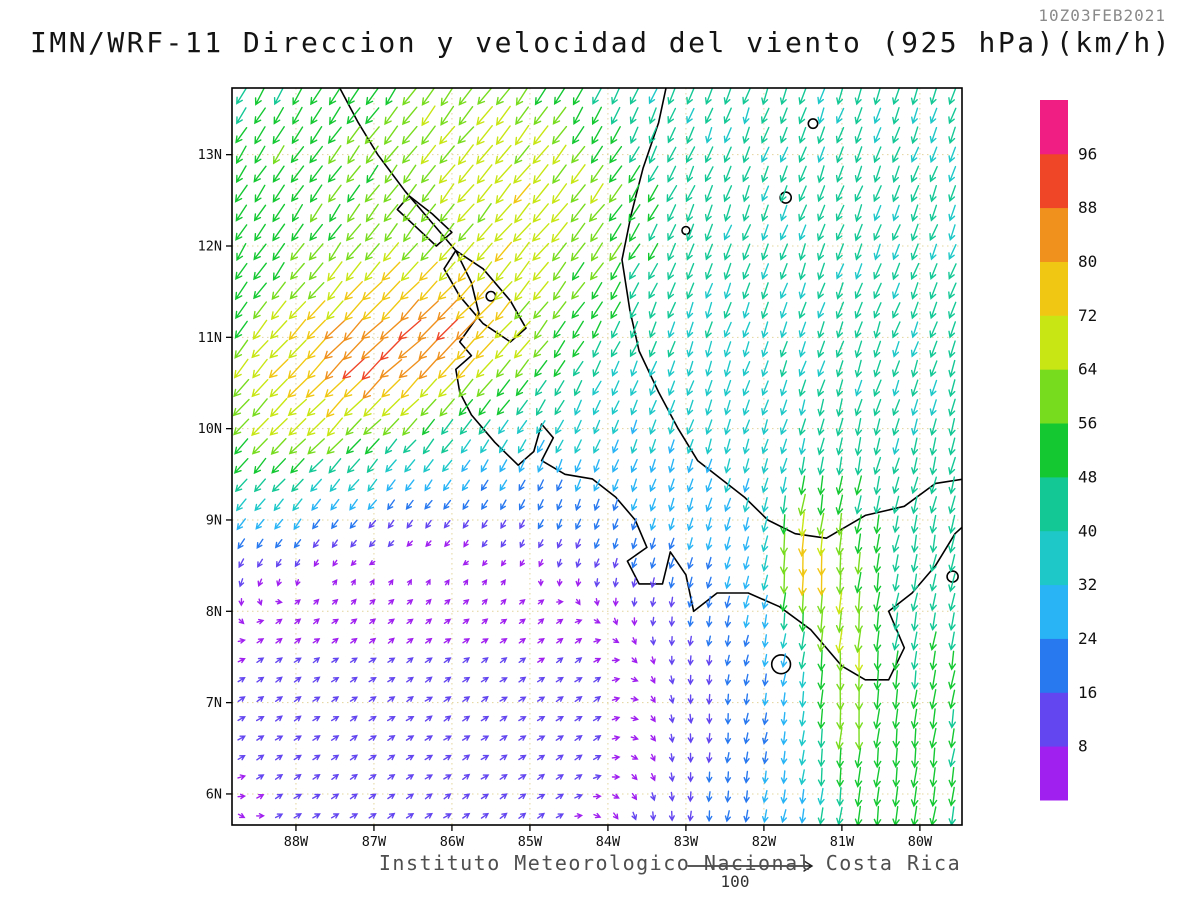 The image size is (1200, 900). Describe the element at coordinates (1054, 288) in the screenshot. I see `colorbar-segment` at that location.